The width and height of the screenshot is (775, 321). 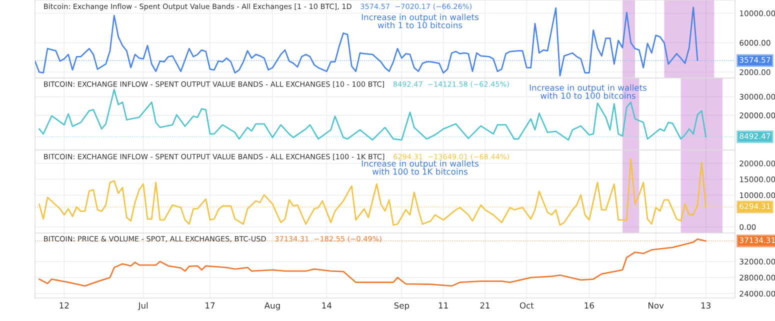 I want to click on x-tick-label: Aug, so click(x=272, y=306).